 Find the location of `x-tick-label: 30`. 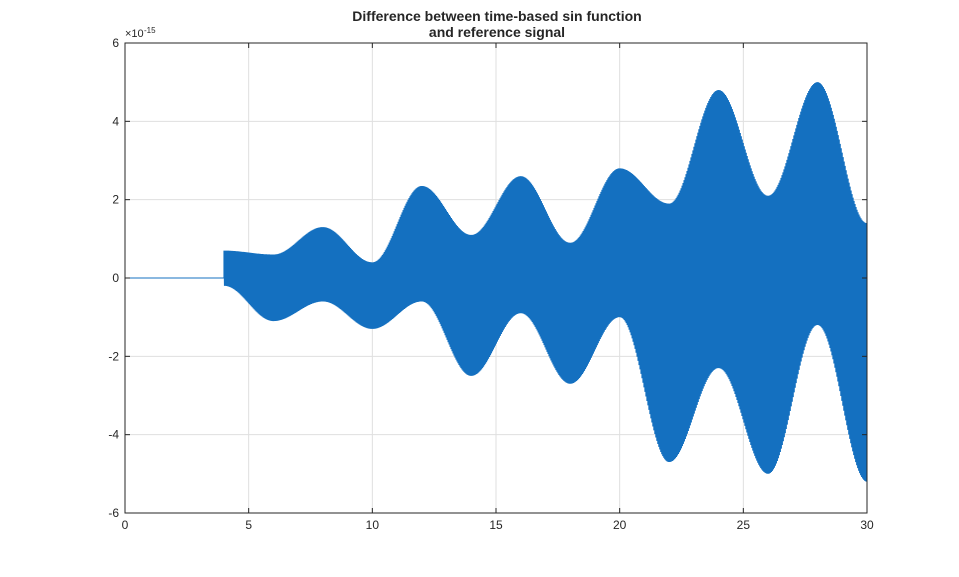

x-tick-label: 30 is located at coordinates (867, 525).